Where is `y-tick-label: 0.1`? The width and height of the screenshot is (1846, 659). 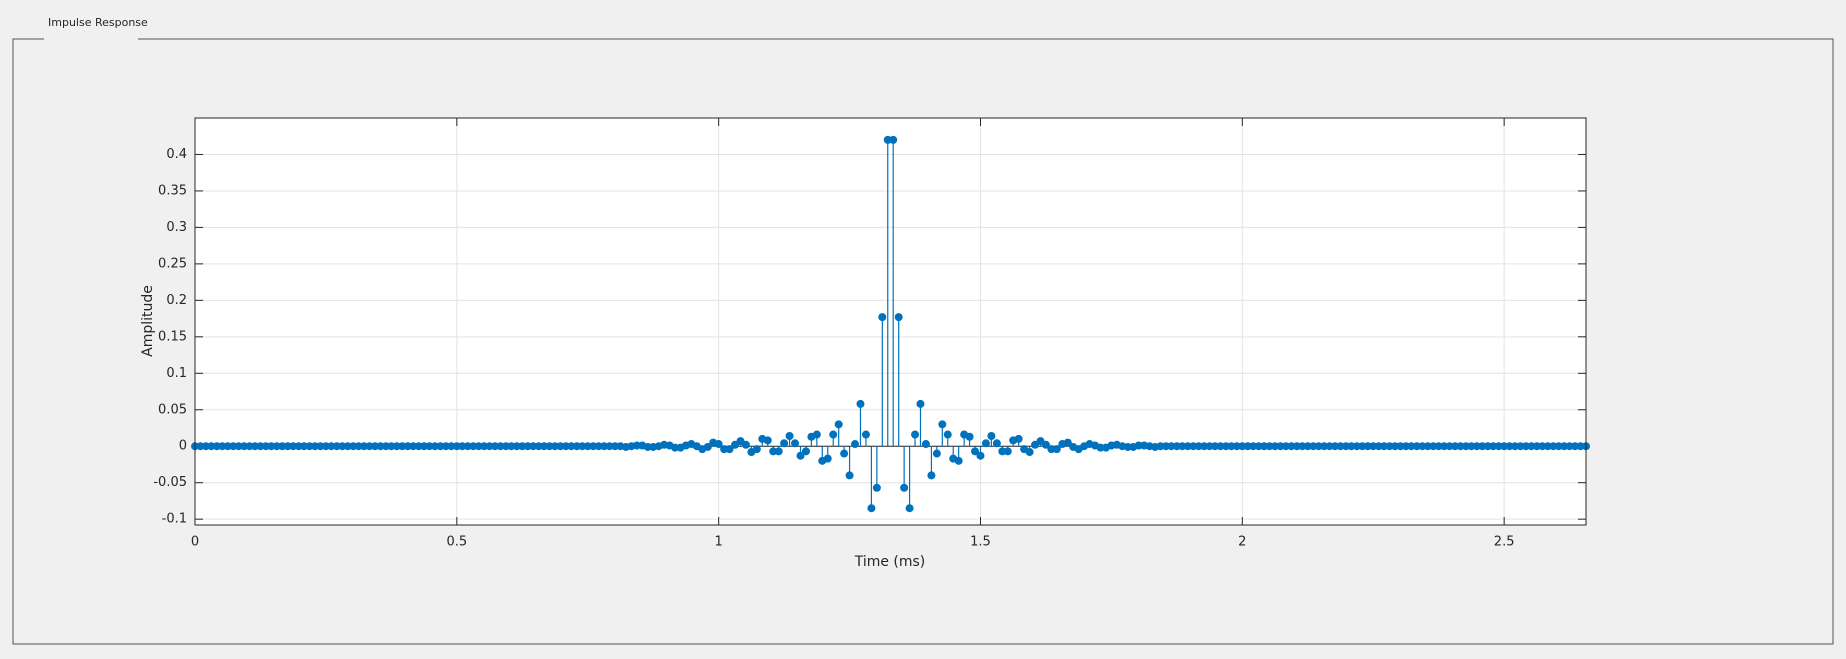
y-tick-label: 0.1 is located at coordinates (176, 373).